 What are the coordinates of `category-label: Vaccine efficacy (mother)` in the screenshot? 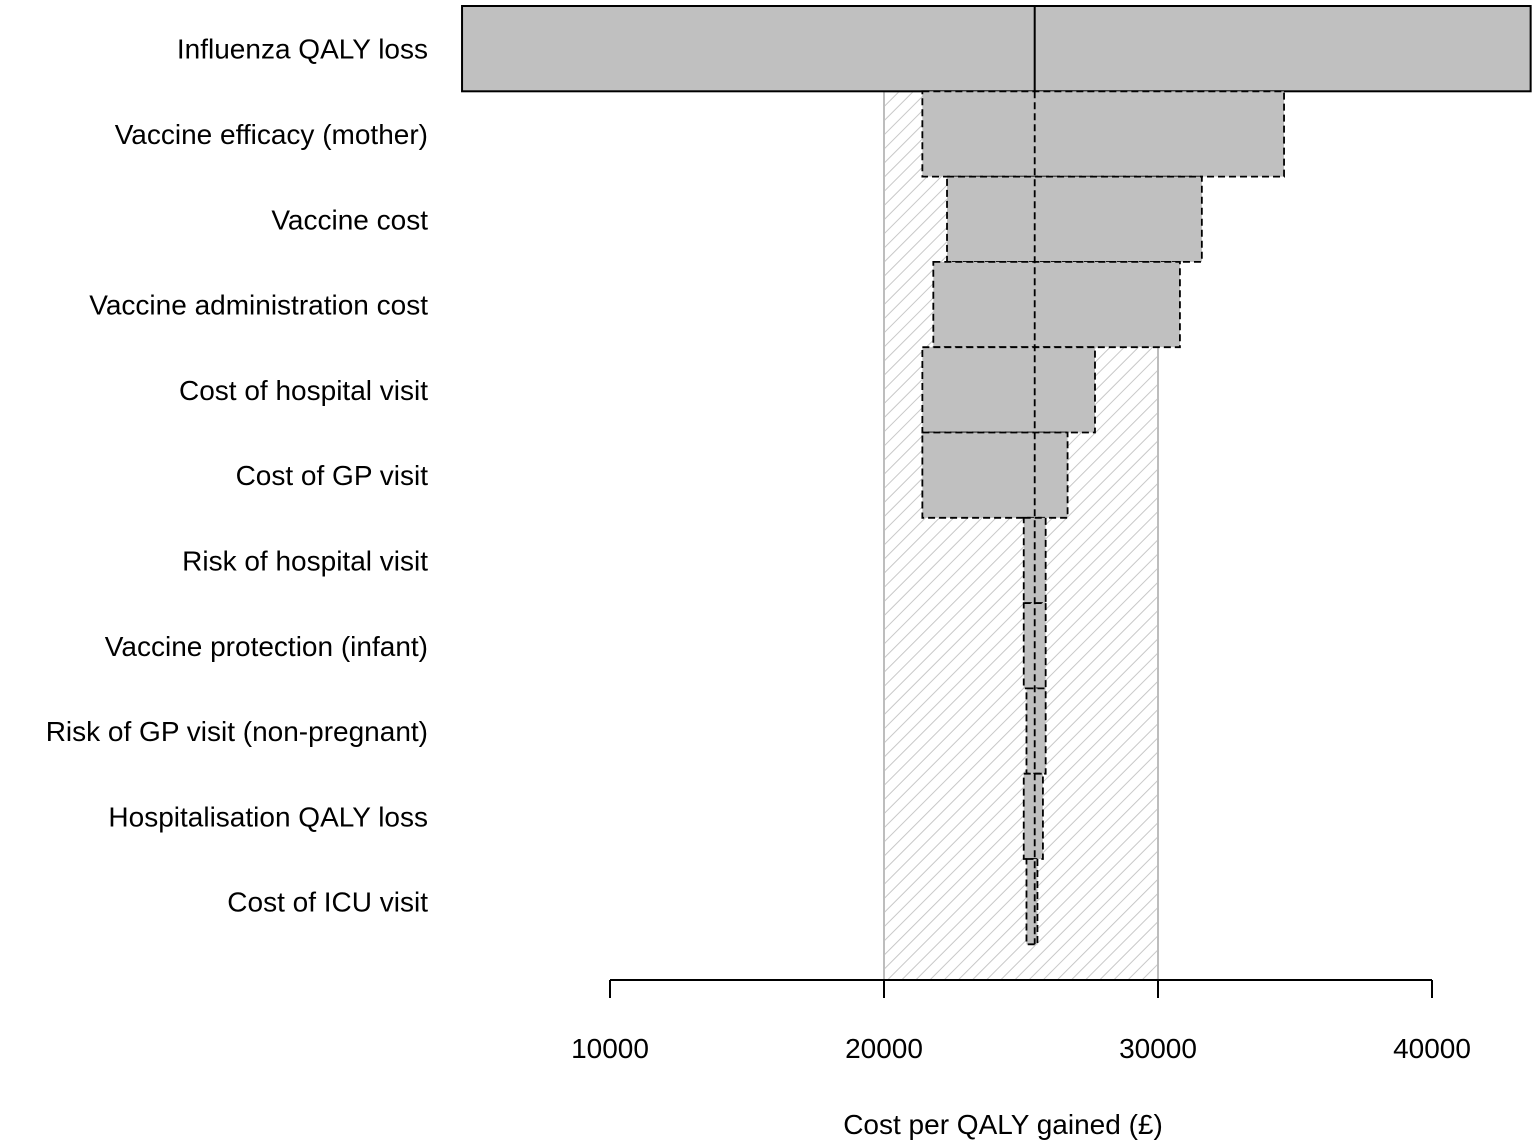 It's located at (271, 134).